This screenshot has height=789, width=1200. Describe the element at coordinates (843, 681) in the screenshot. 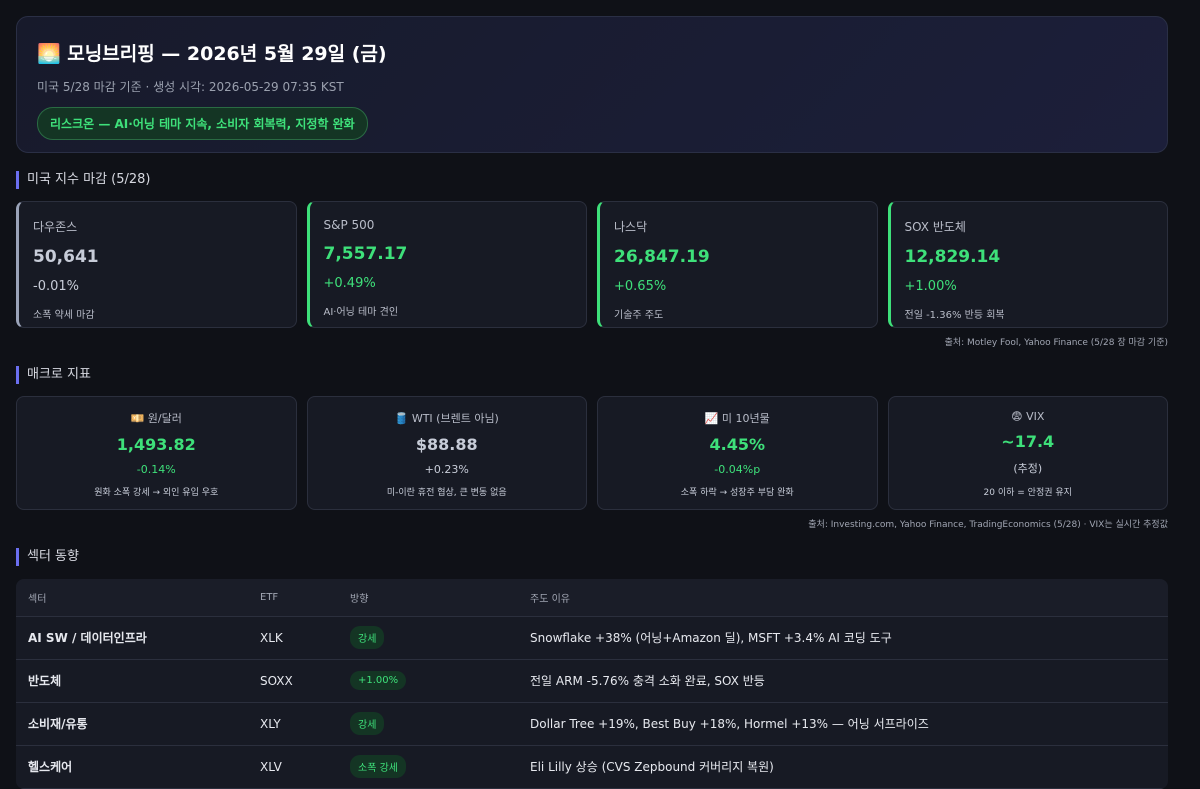

I see `reason: 전일 ARM -5.76% 충격 소화 완료, SOX 반등` at that location.